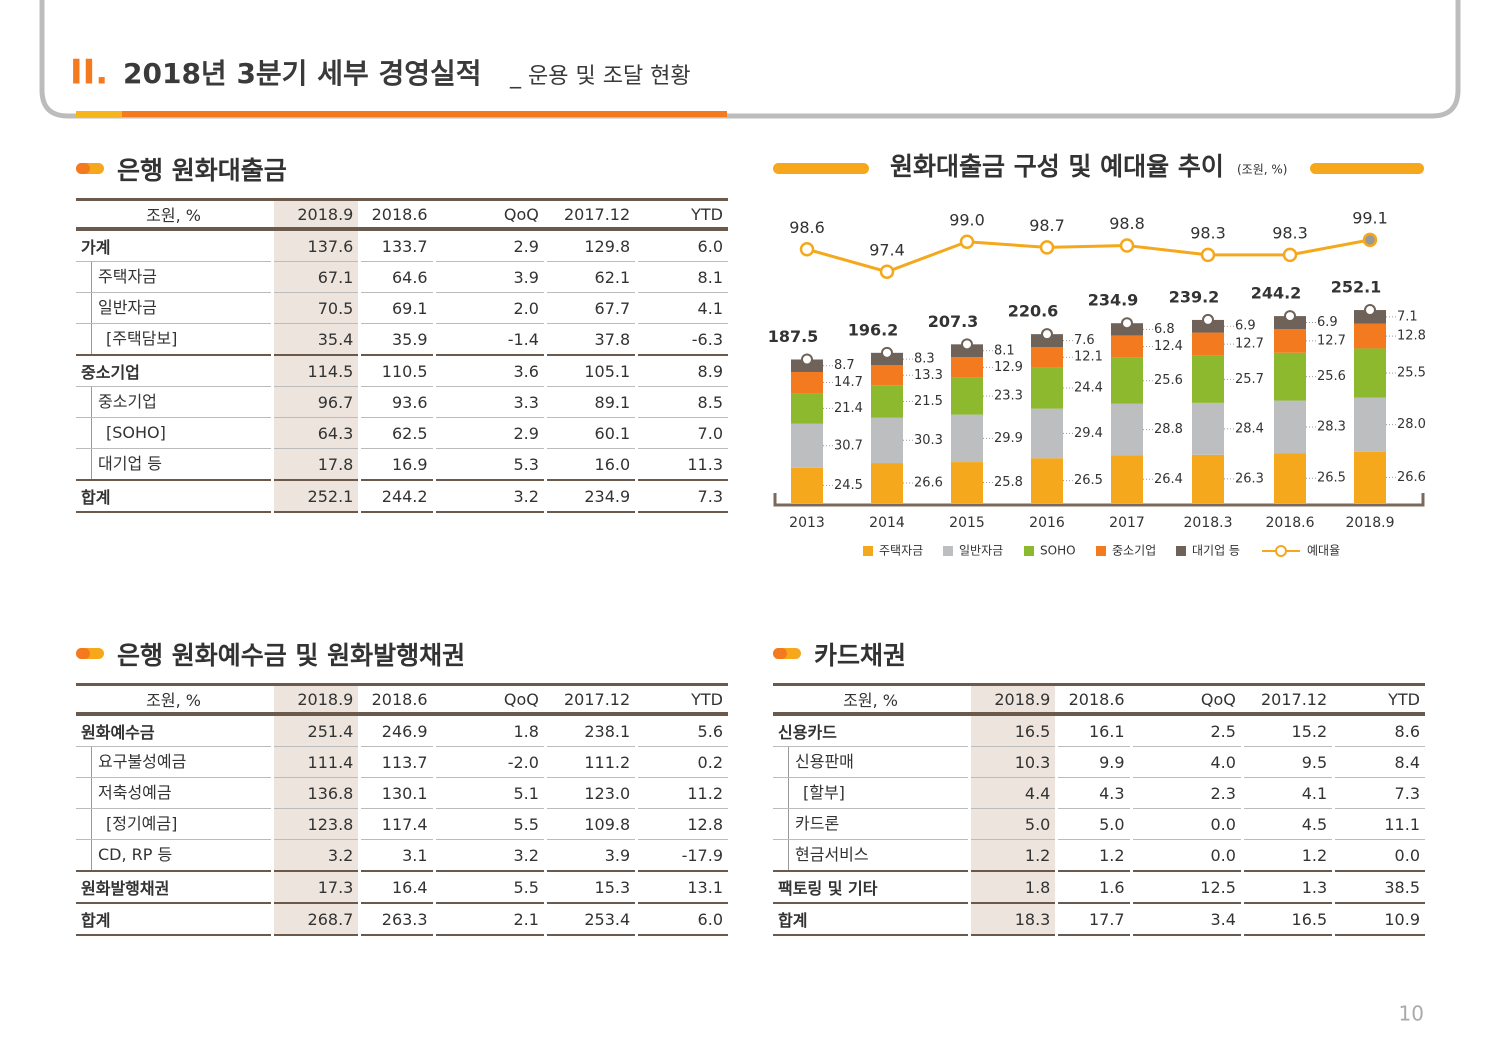  Describe the element at coordinates (848, 445) in the screenshot. I see `segment-label: 30.7` at that location.